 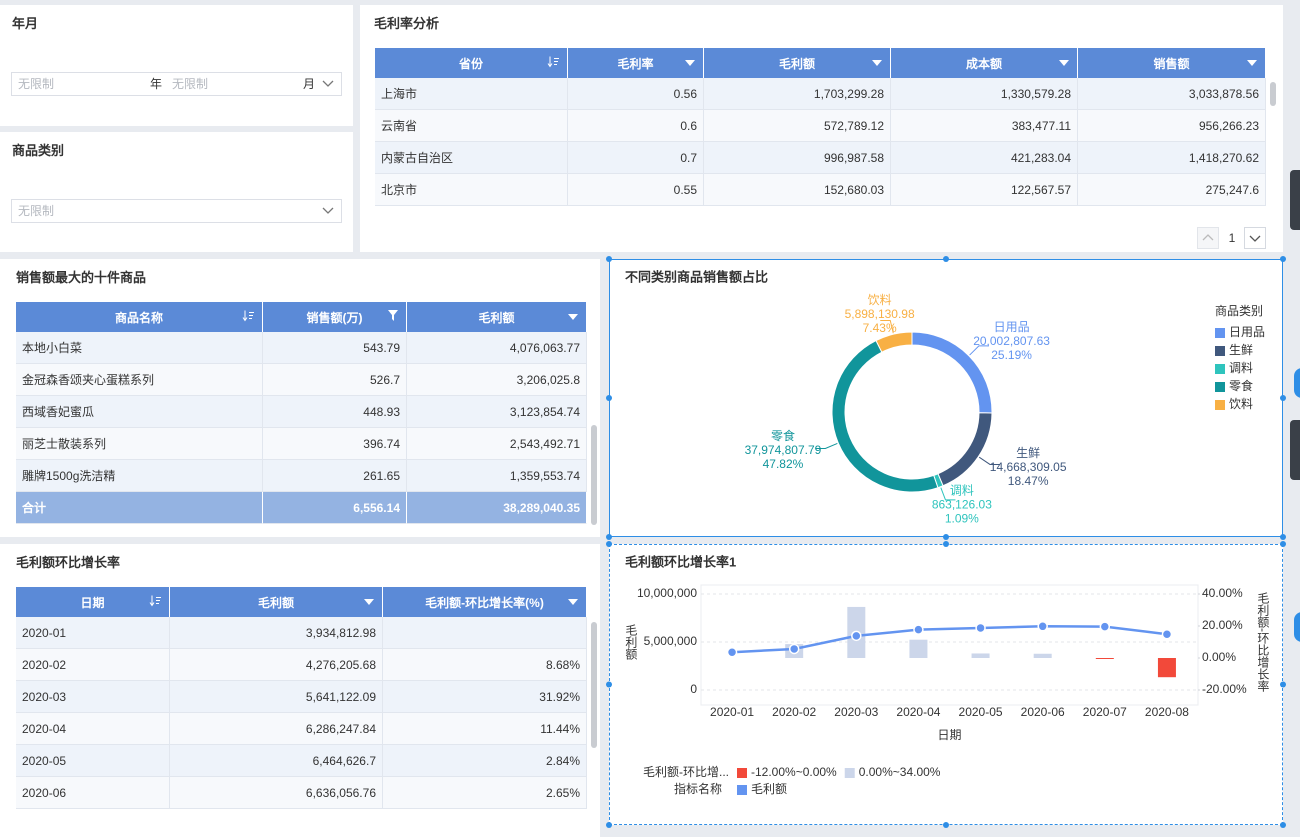 What do you see at coordinates (636, 126) in the screenshot?
I see `table-cell: 0.6` at bounding box center [636, 126].